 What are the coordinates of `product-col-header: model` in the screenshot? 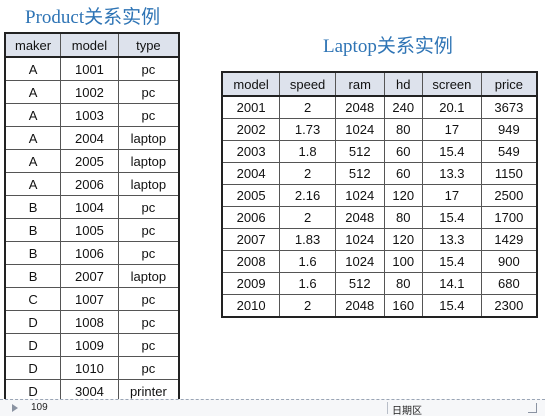 It's located at (89, 45).